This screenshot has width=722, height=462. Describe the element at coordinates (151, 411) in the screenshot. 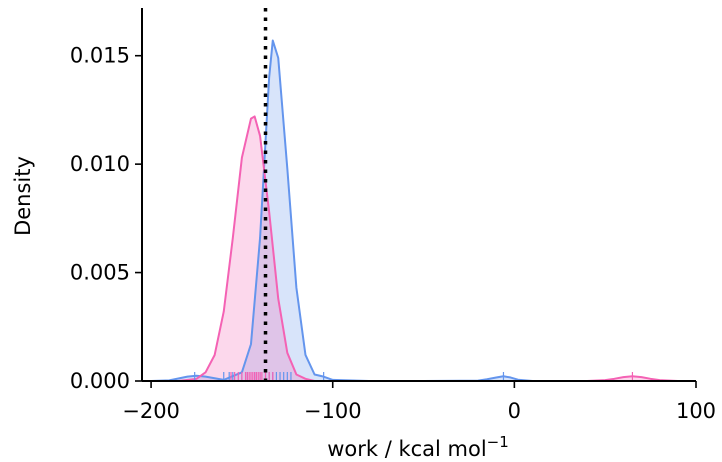

I see `x-tick-label: −200` at that location.